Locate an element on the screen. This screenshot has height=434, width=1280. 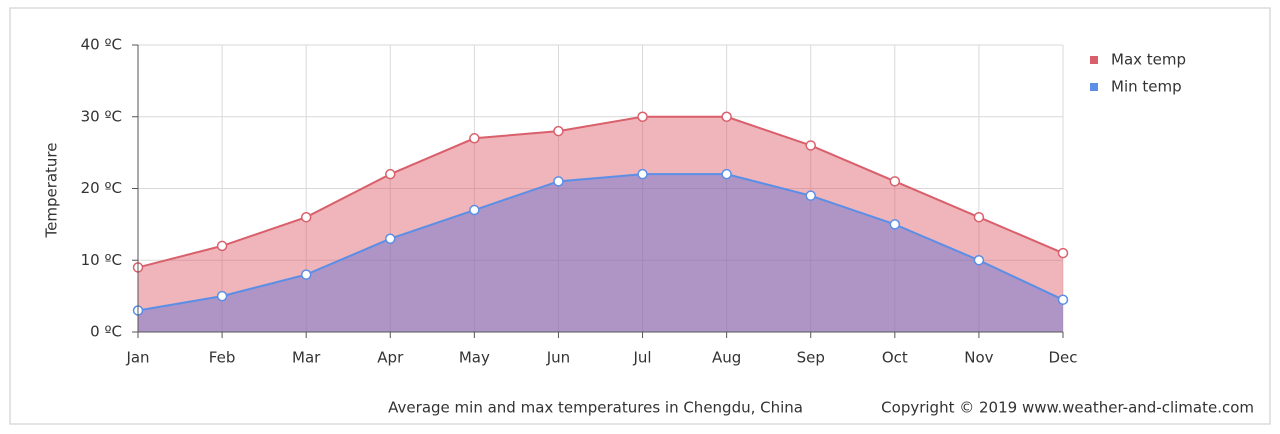
y-tick-label: 20 ºC is located at coordinates (101, 188).